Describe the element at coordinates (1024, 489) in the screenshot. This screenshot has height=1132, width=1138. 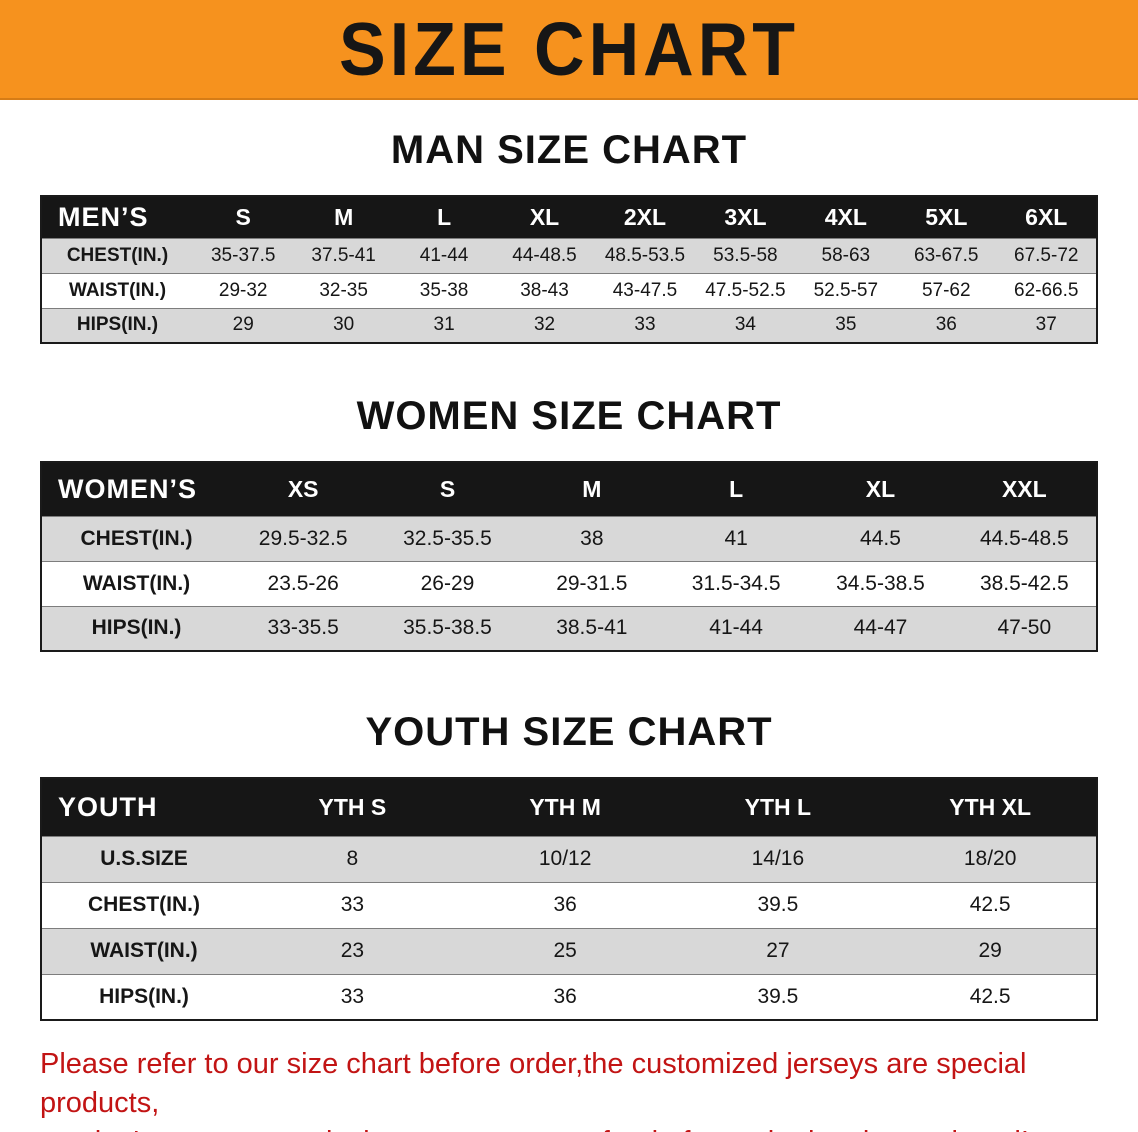
I see `size-header-cell: XXL` at that location.